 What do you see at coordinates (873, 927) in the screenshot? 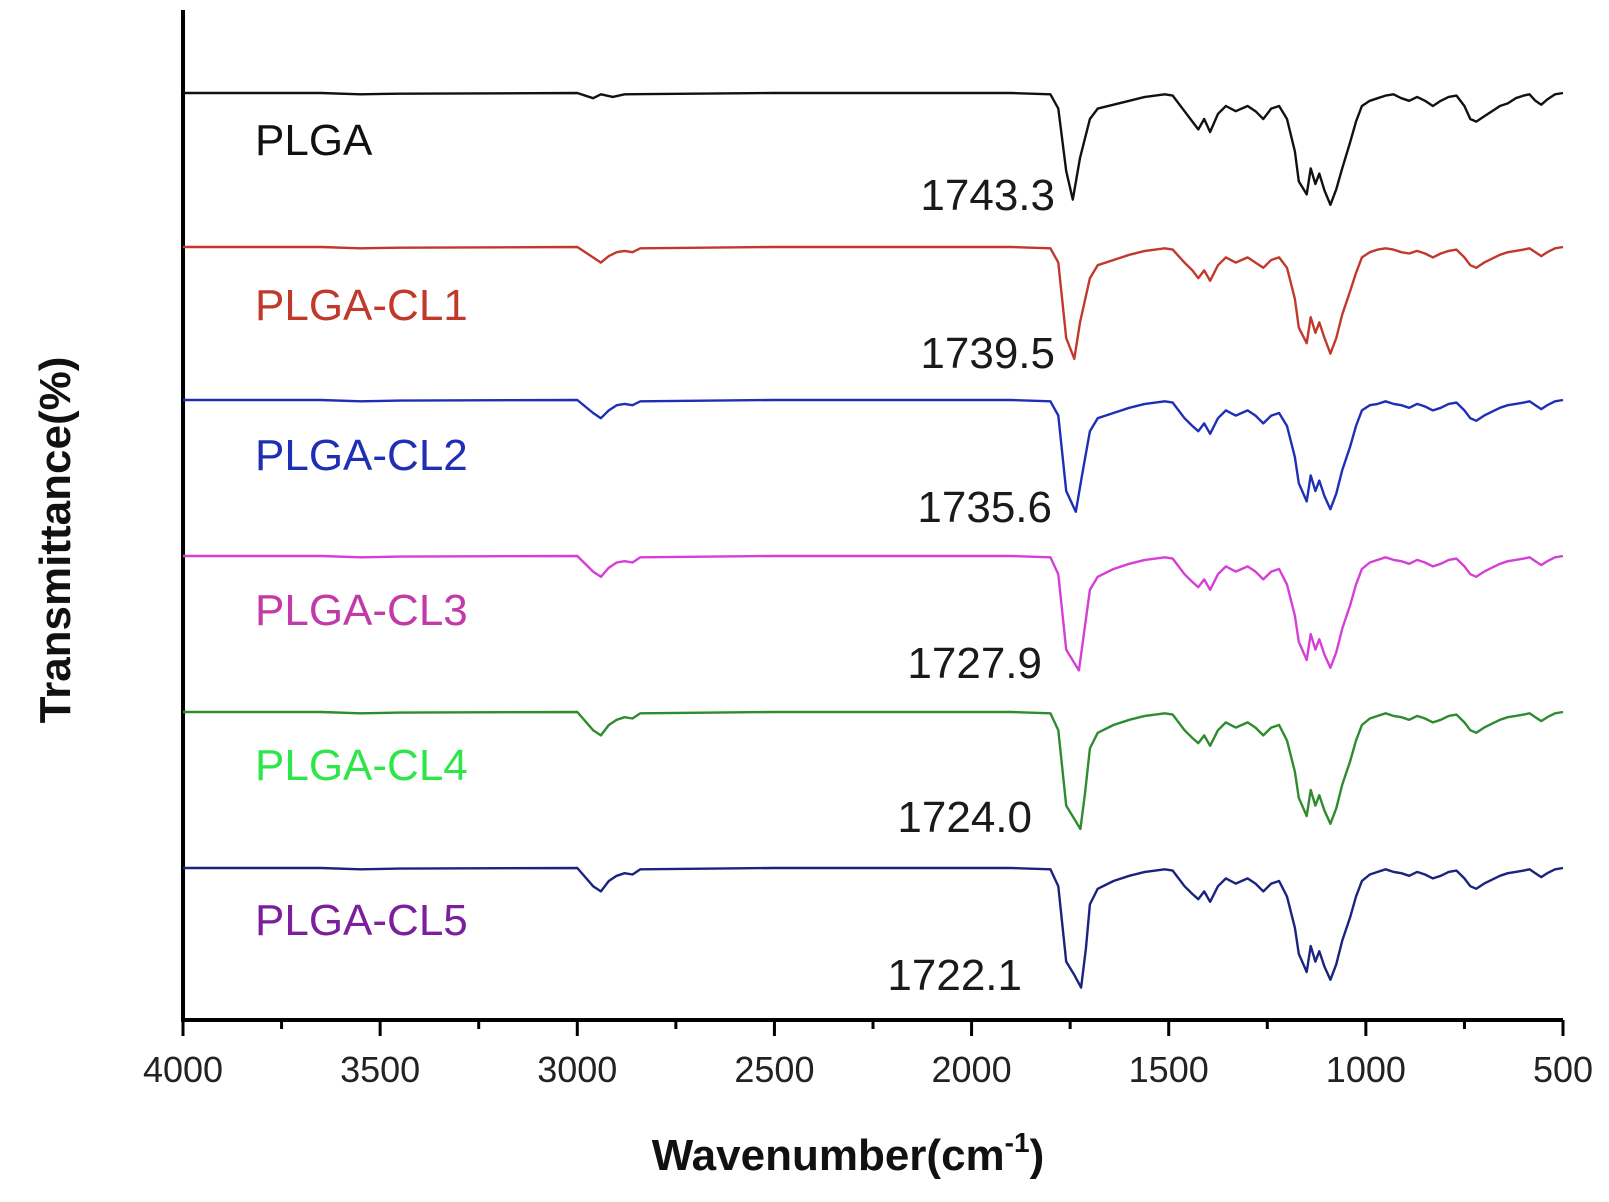
I see `spectrum-line-plga-cl5` at bounding box center [873, 927].